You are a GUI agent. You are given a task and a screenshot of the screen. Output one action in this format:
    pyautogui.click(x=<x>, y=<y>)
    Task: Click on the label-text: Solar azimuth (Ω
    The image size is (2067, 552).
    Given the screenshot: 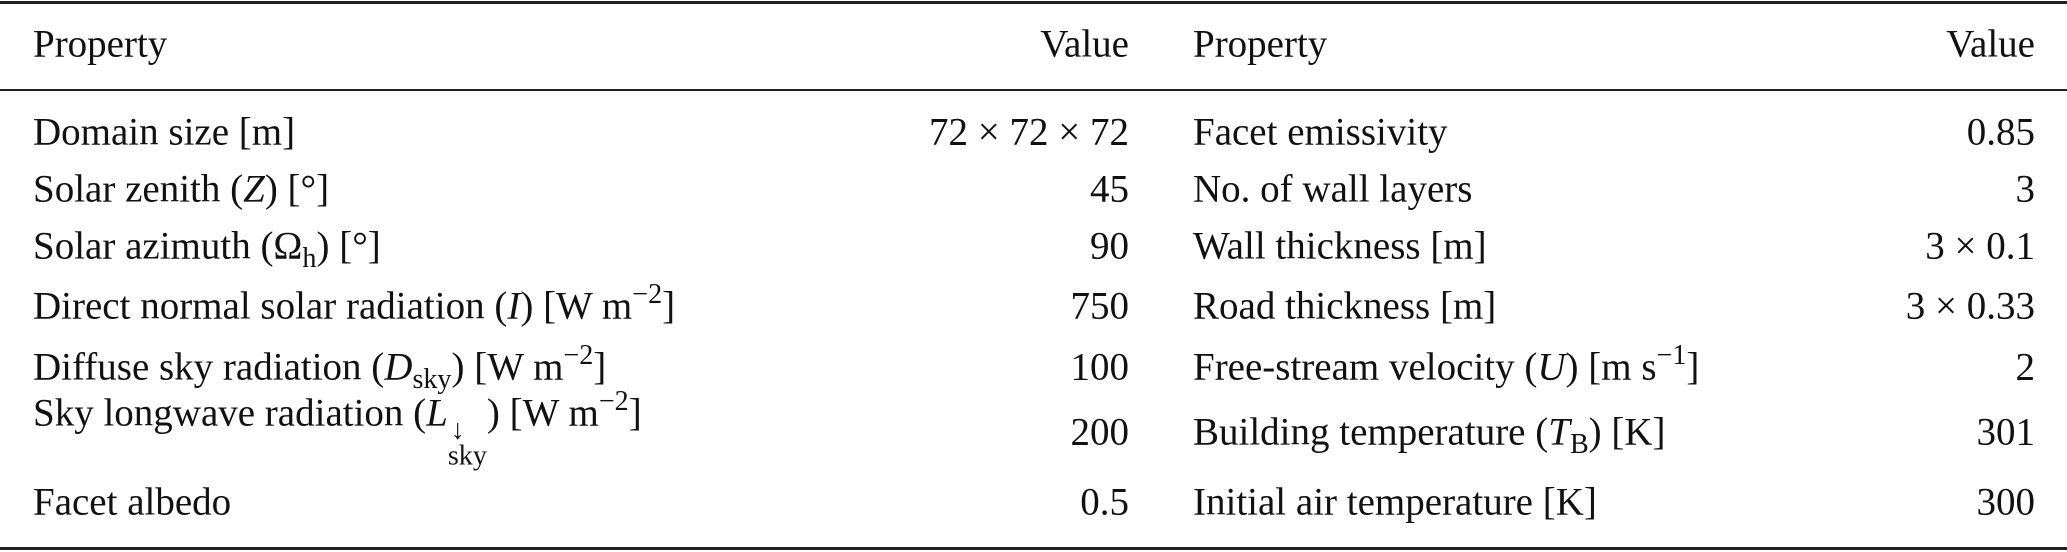 What is the action you would take?
    pyautogui.click(x=168, y=246)
    